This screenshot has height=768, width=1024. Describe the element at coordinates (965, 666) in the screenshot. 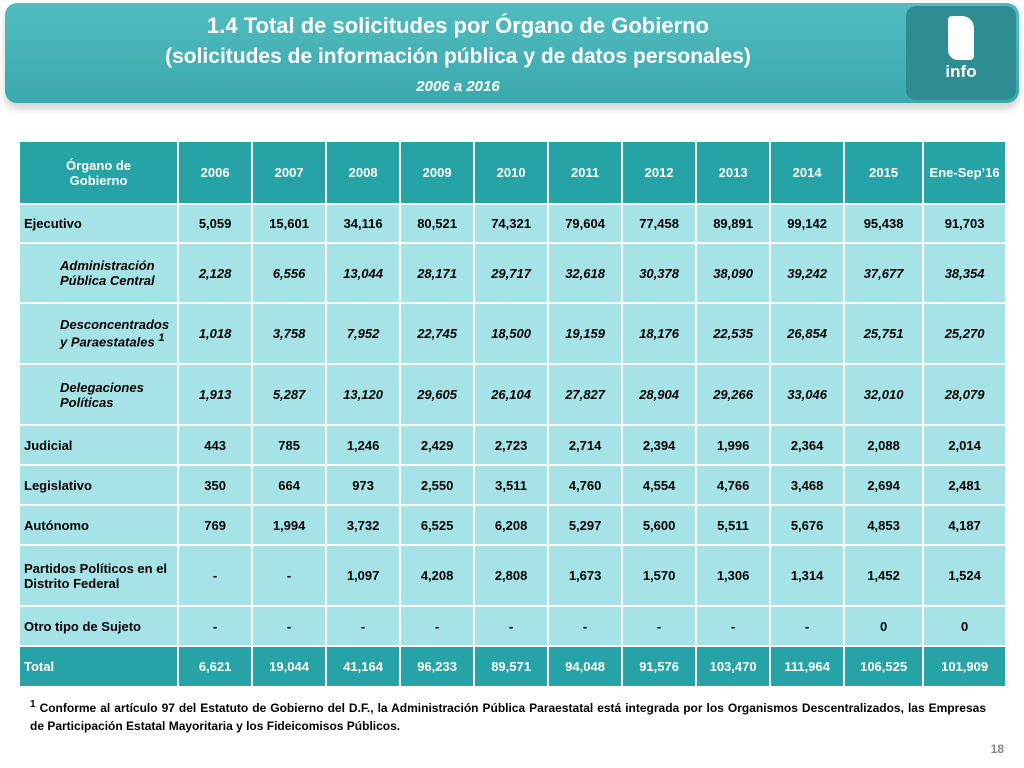

I see `cell: 101,909` at that location.